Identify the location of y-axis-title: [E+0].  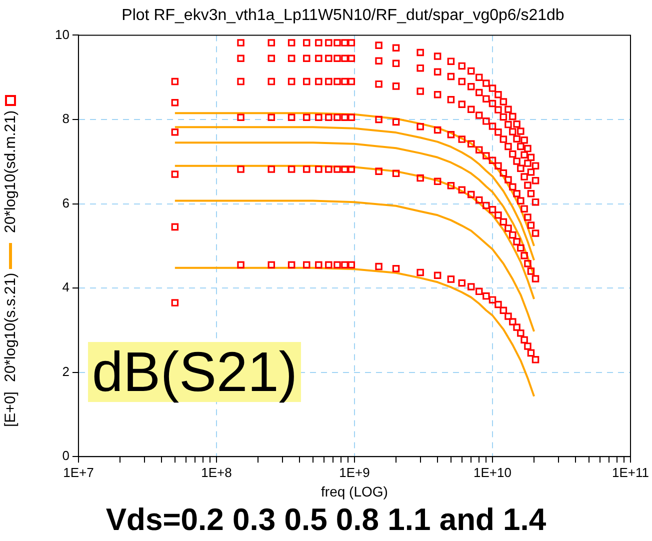
(10, 410).